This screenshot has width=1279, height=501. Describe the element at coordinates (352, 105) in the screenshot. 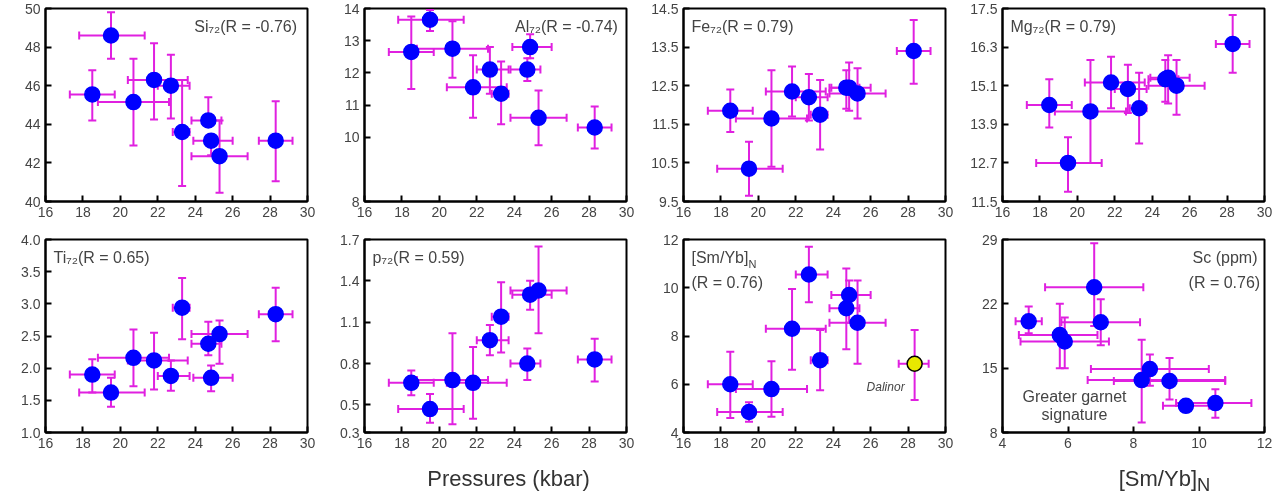

I see `y-tick-label: 11` at that location.